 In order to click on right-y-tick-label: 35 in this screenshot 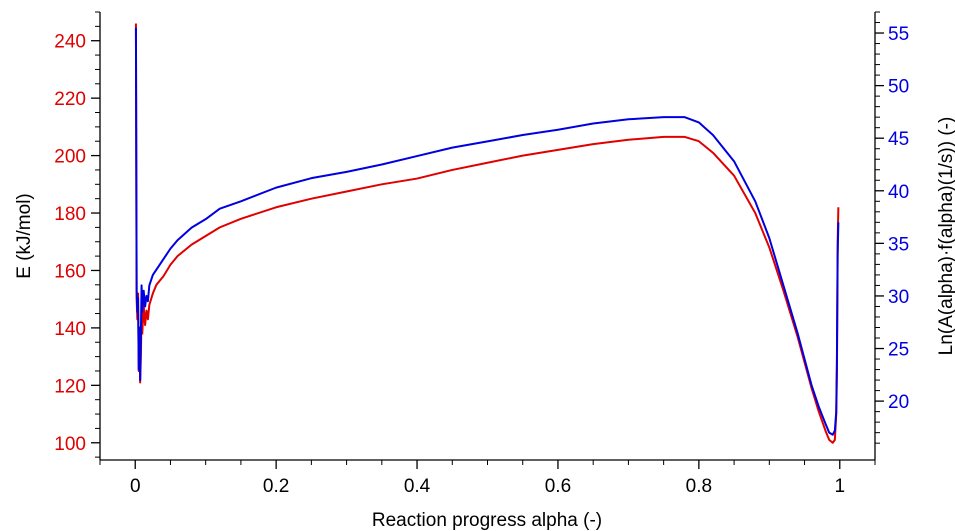, I will do `click(898, 244)`.